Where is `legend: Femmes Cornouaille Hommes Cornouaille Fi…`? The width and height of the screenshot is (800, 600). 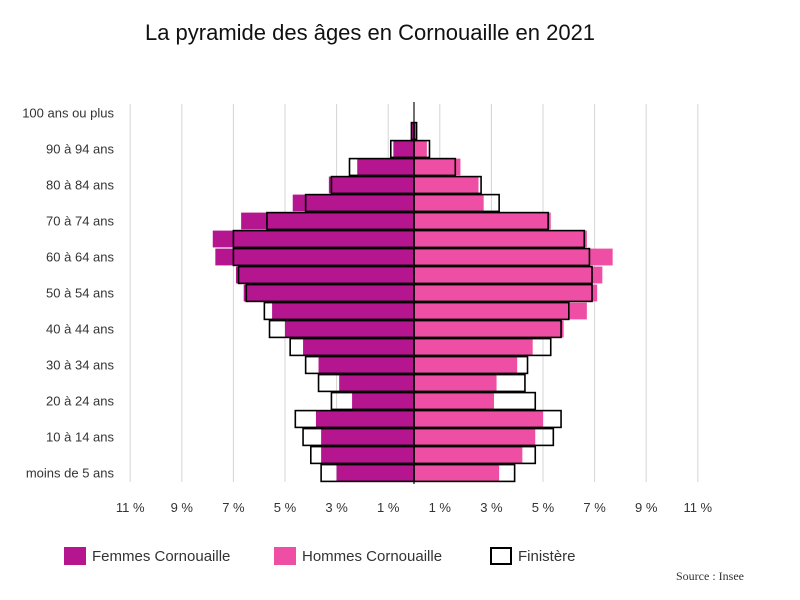
legend: Femmes Cornouaille Hommes Cornouaille Fi… is located at coordinates (364, 560).